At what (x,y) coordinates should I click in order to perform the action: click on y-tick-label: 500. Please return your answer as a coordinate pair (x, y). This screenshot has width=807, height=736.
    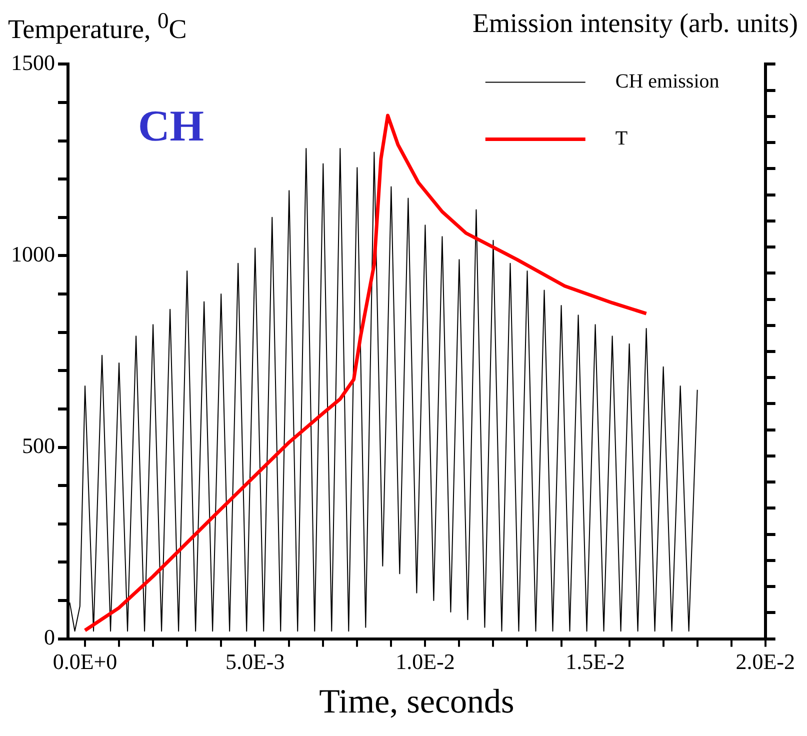
    Looking at the image, I should click on (38, 445).